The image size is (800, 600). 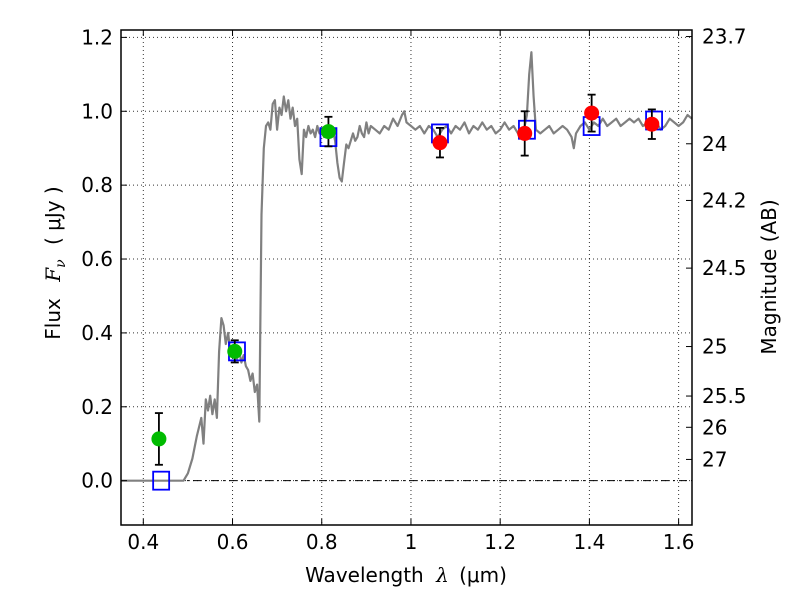 What do you see at coordinates (97, 259) in the screenshot?
I see `y-tick-label: 0.6` at bounding box center [97, 259].